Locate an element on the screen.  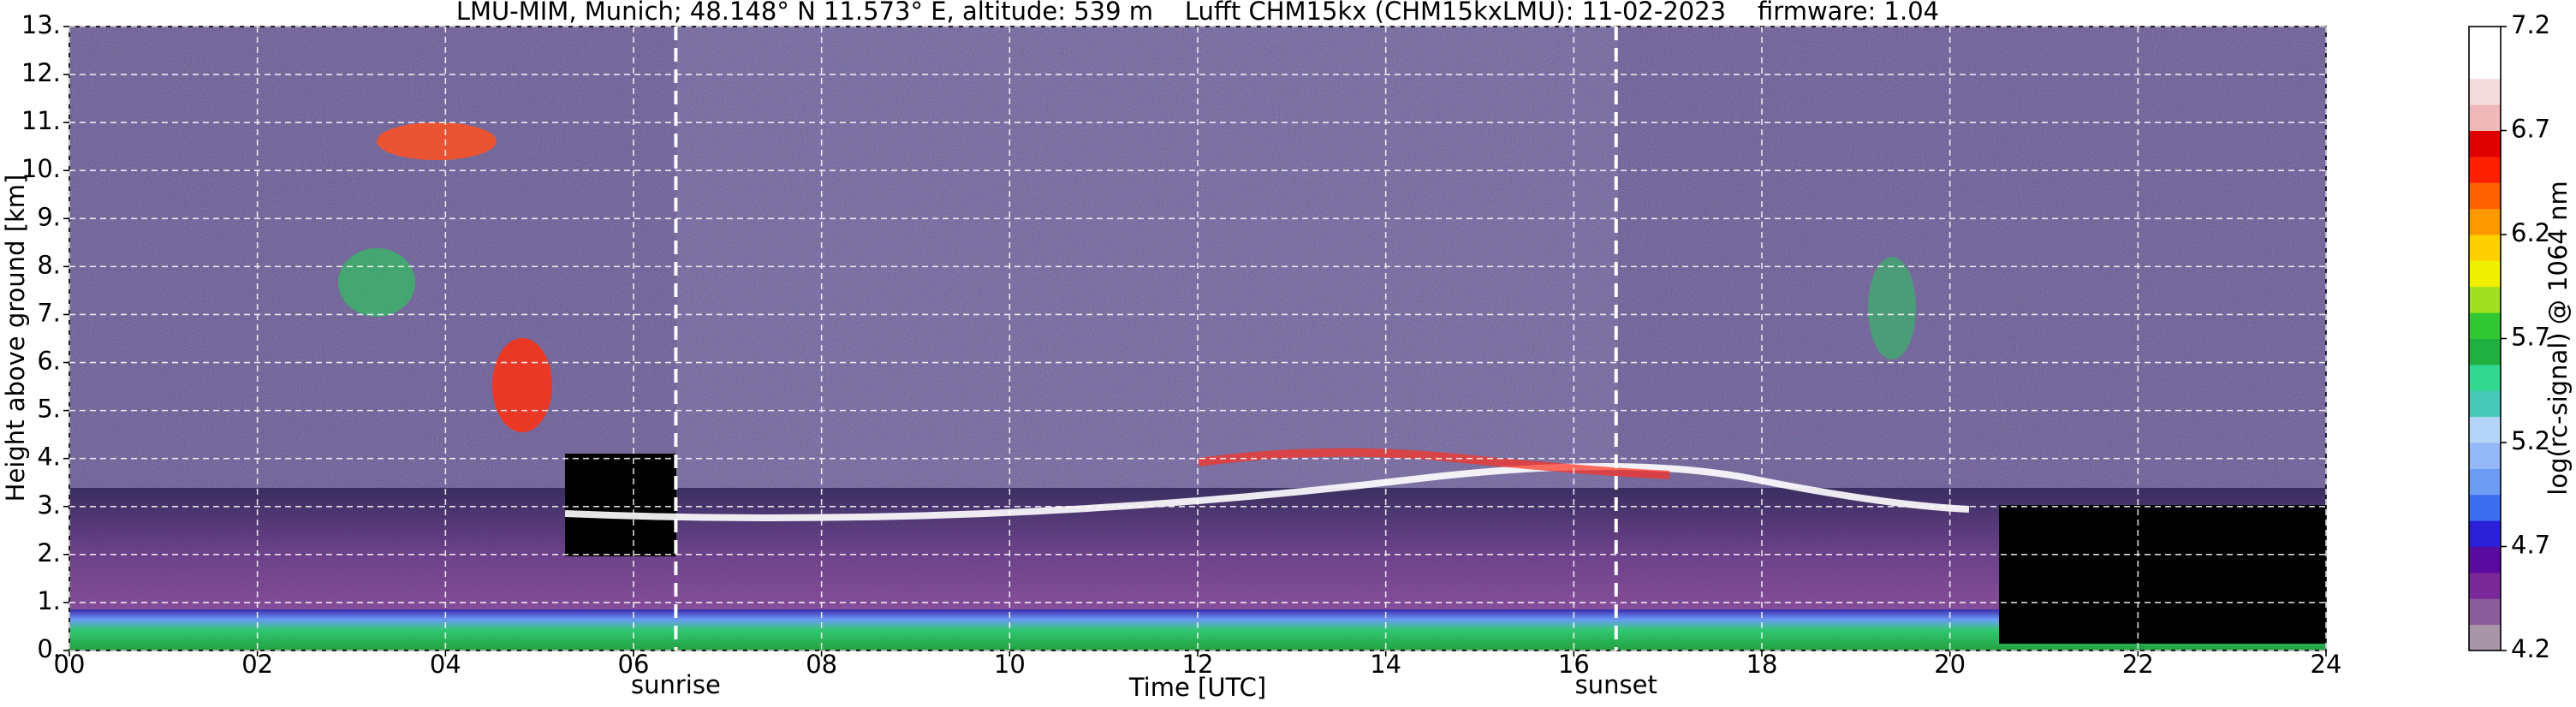
colorbar-tick-label: 7.2 is located at coordinates (2531, 24).